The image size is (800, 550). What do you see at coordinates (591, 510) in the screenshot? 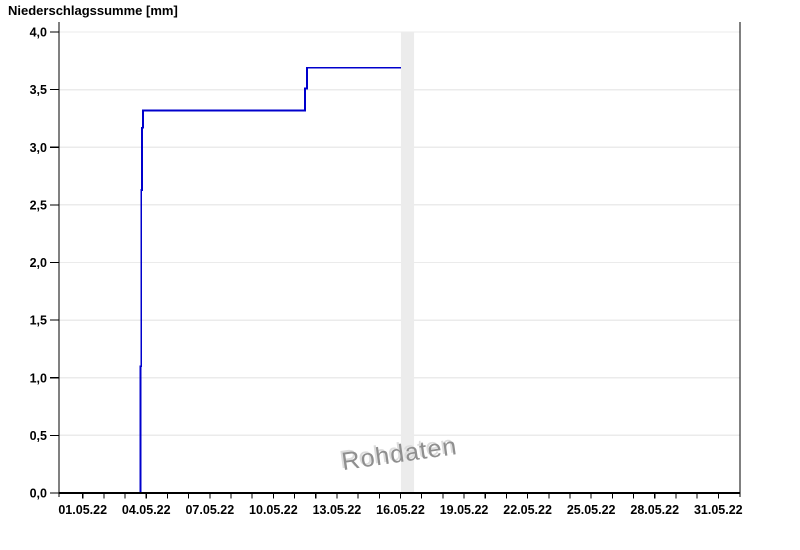
I see `x-tick-label: 25.05.22` at bounding box center [591, 510].